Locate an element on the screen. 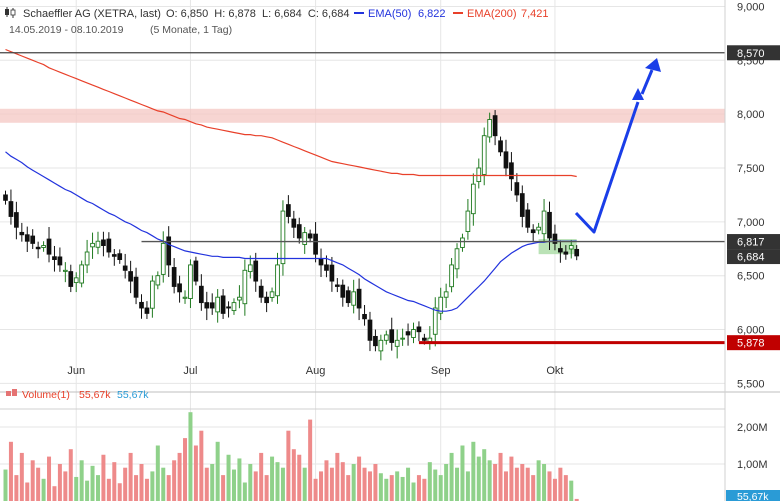  level-badge is located at coordinates (753, 53).